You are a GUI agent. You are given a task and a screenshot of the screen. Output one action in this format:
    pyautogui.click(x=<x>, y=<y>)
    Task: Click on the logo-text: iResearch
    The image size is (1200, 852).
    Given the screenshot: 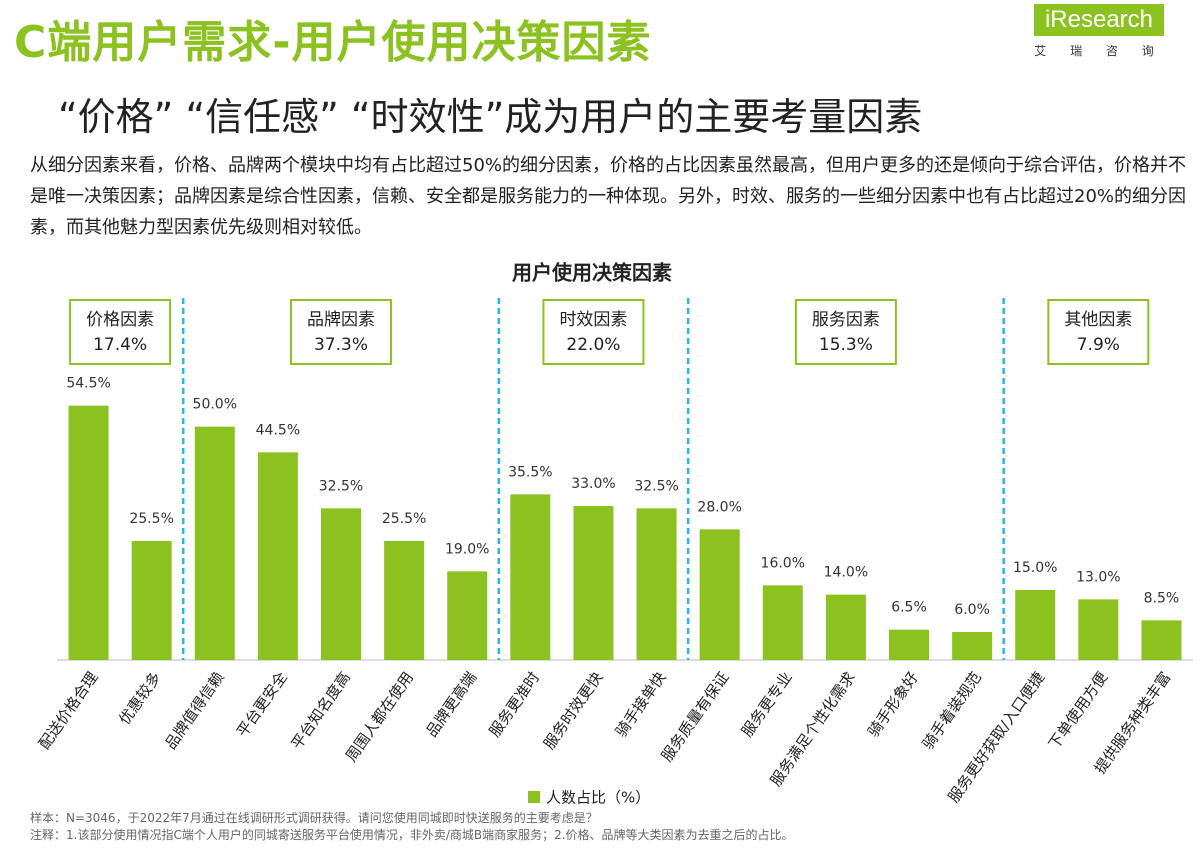 What is the action you would take?
    pyautogui.click(x=1099, y=20)
    